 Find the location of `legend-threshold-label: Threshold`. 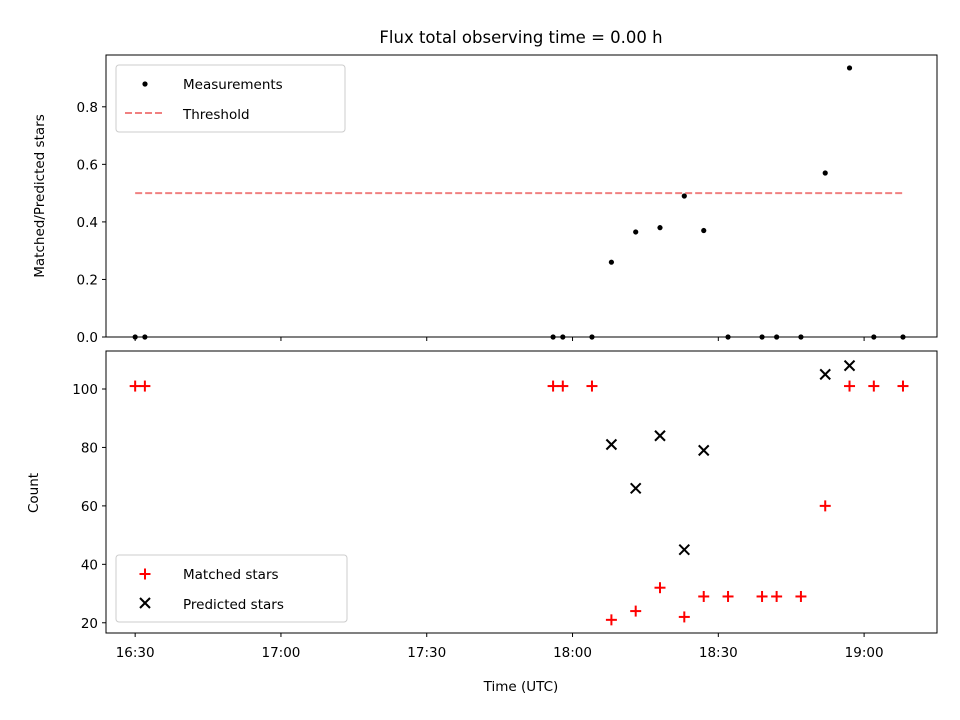

legend-threshold-label: Threshold is located at coordinates (216, 115).